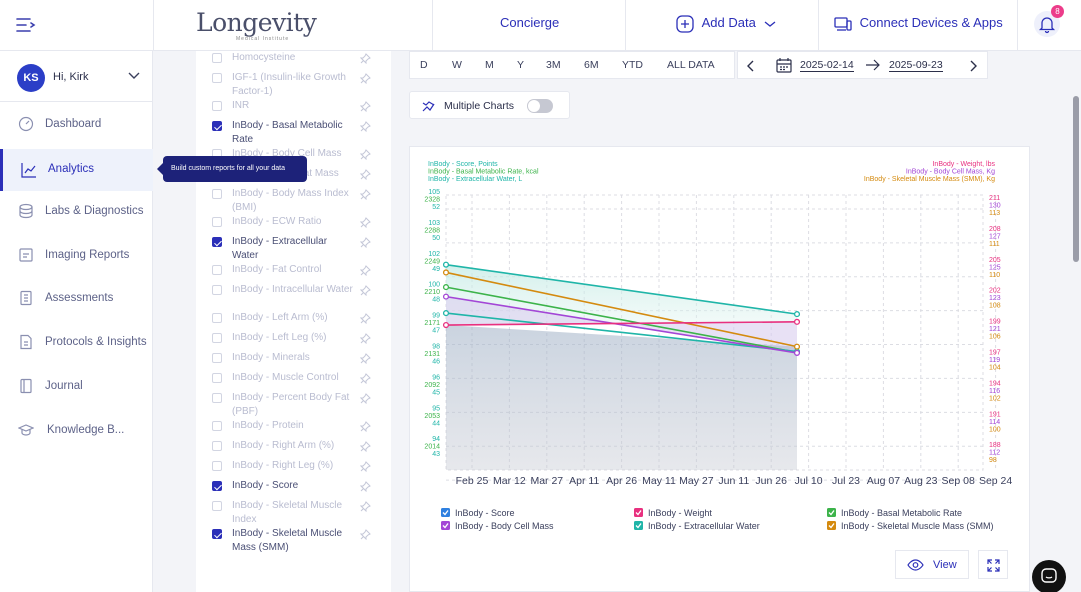 The width and height of the screenshot is (1081, 592). Describe the element at coordinates (553, 65) in the screenshot. I see `range-button-3m: 3M` at that location.